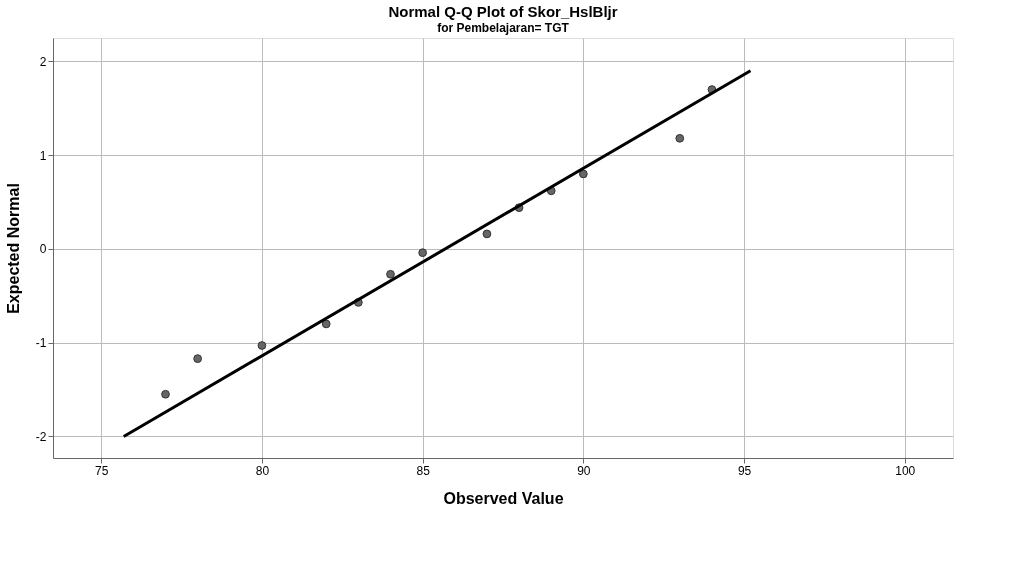 Image resolution: width=1018 pixels, height=570 pixels. What do you see at coordinates (423, 470) in the screenshot?
I see `x-tick-label: 85` at bounding box center [423, 470].